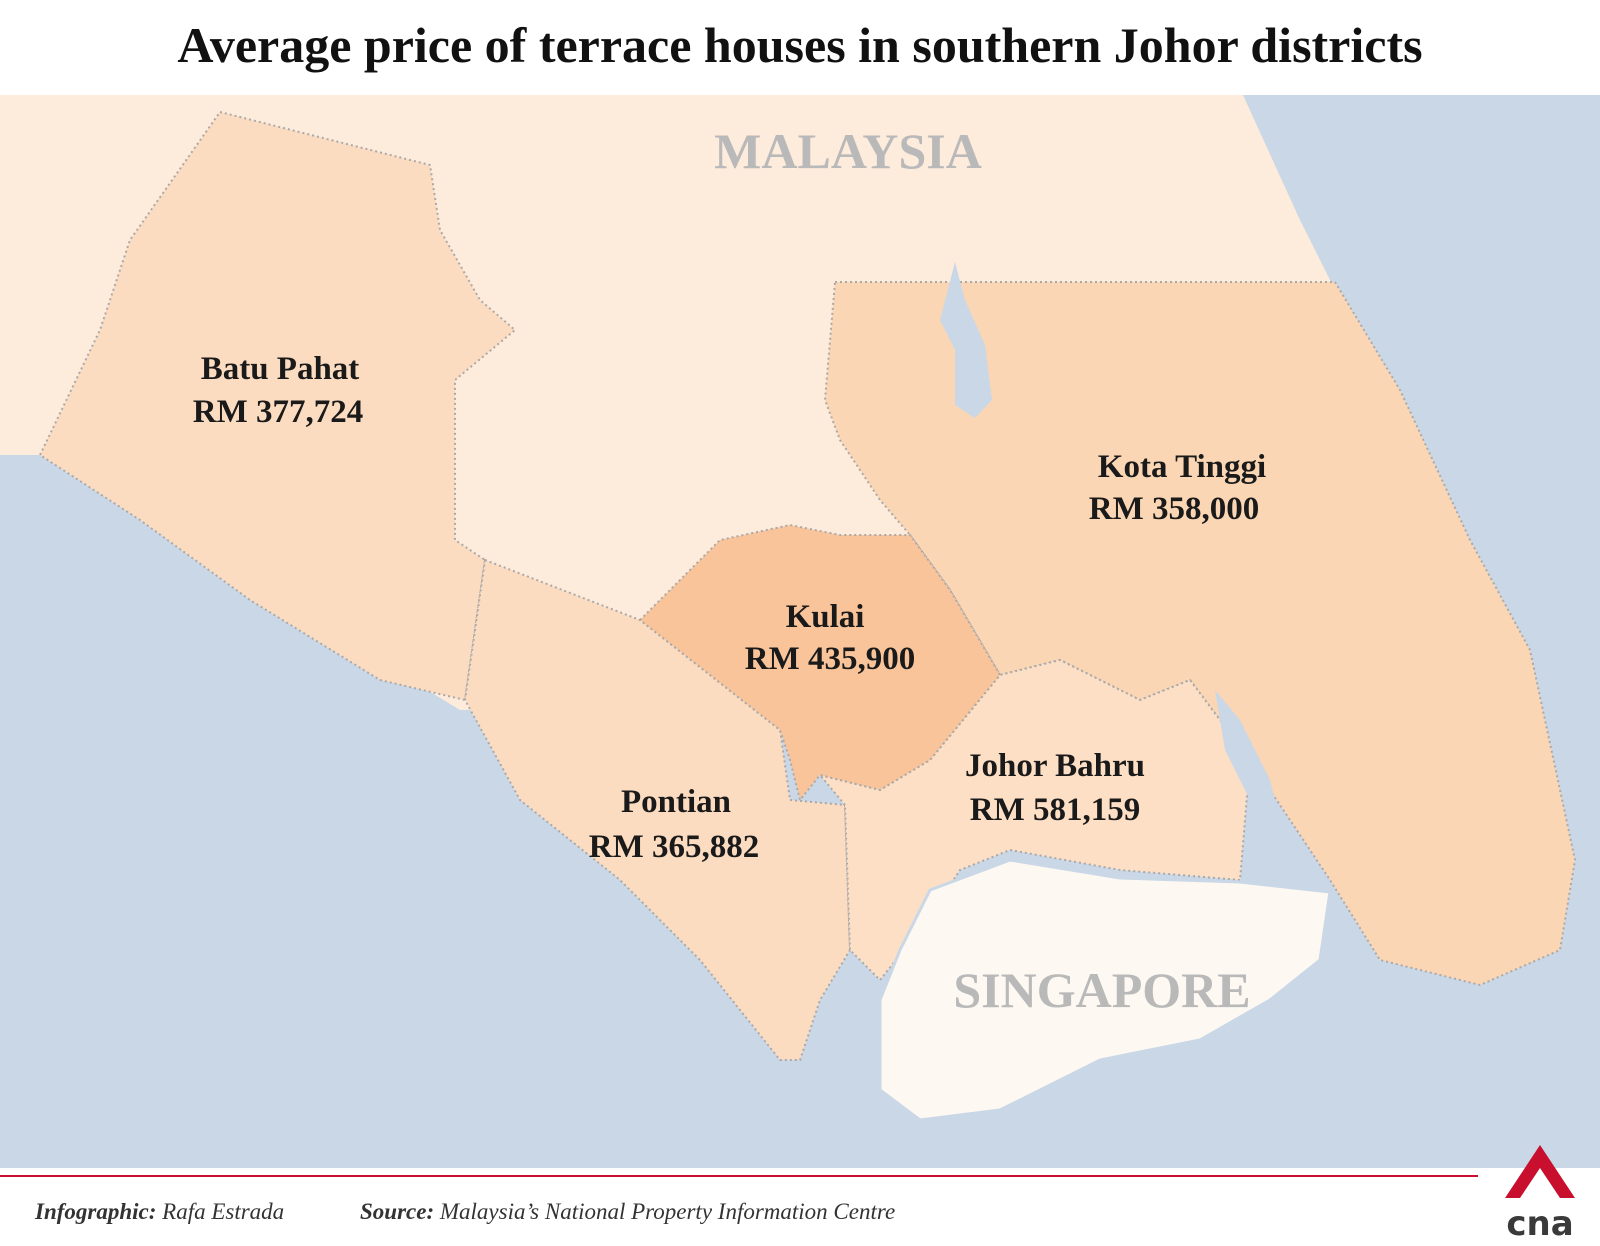  I want to click on district-name: Batu Pahat, so click(280, 369).